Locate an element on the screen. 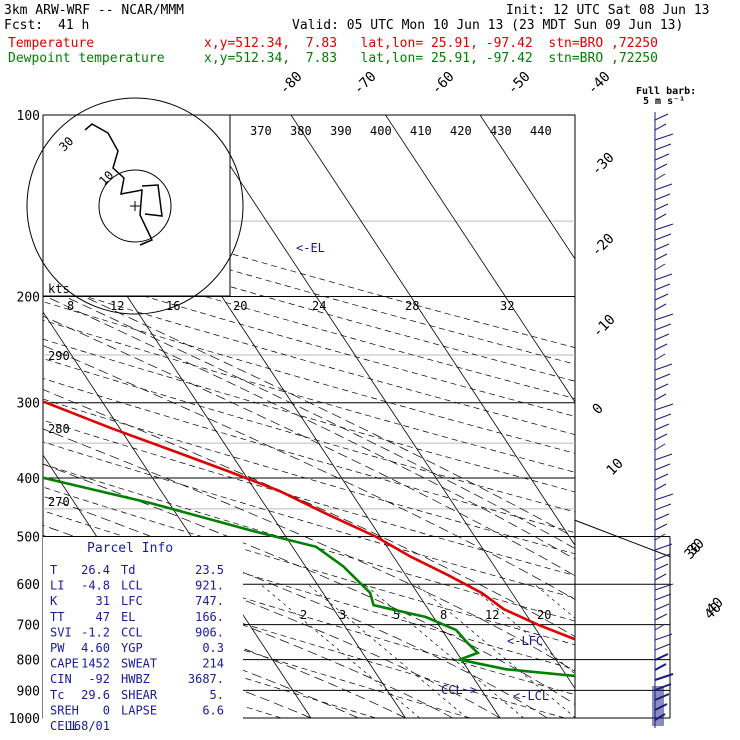 The height and width of the screenshot is (740, 740). level-annotation: <-LFC is located at coordinates (525, 641).